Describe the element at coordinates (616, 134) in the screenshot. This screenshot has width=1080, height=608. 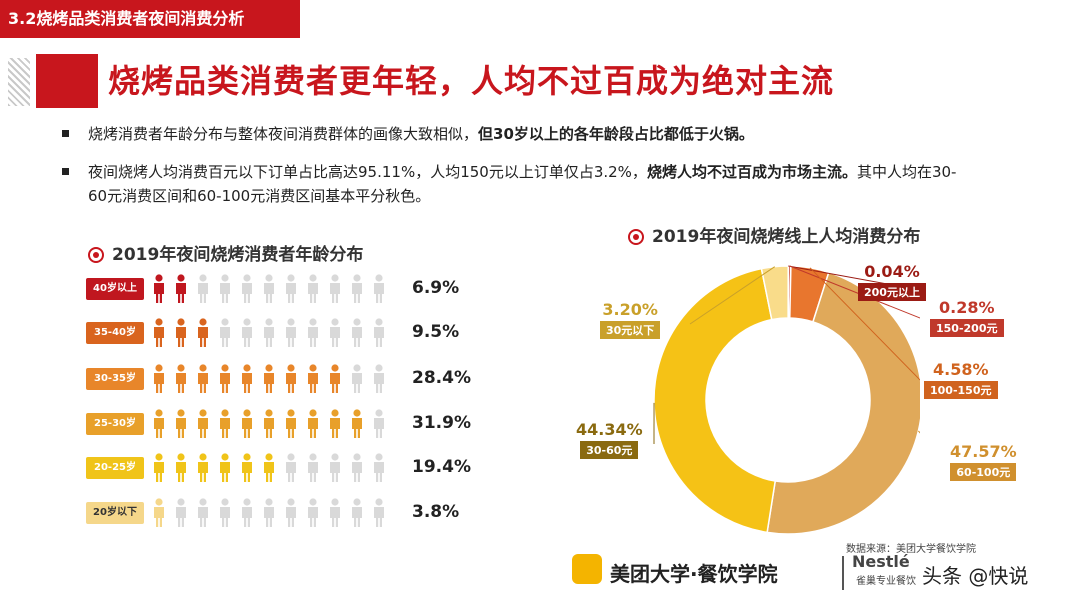
I see `bullet-bold-text: 但30岁以上的各年龄段占比都低于火锅。` at that location.